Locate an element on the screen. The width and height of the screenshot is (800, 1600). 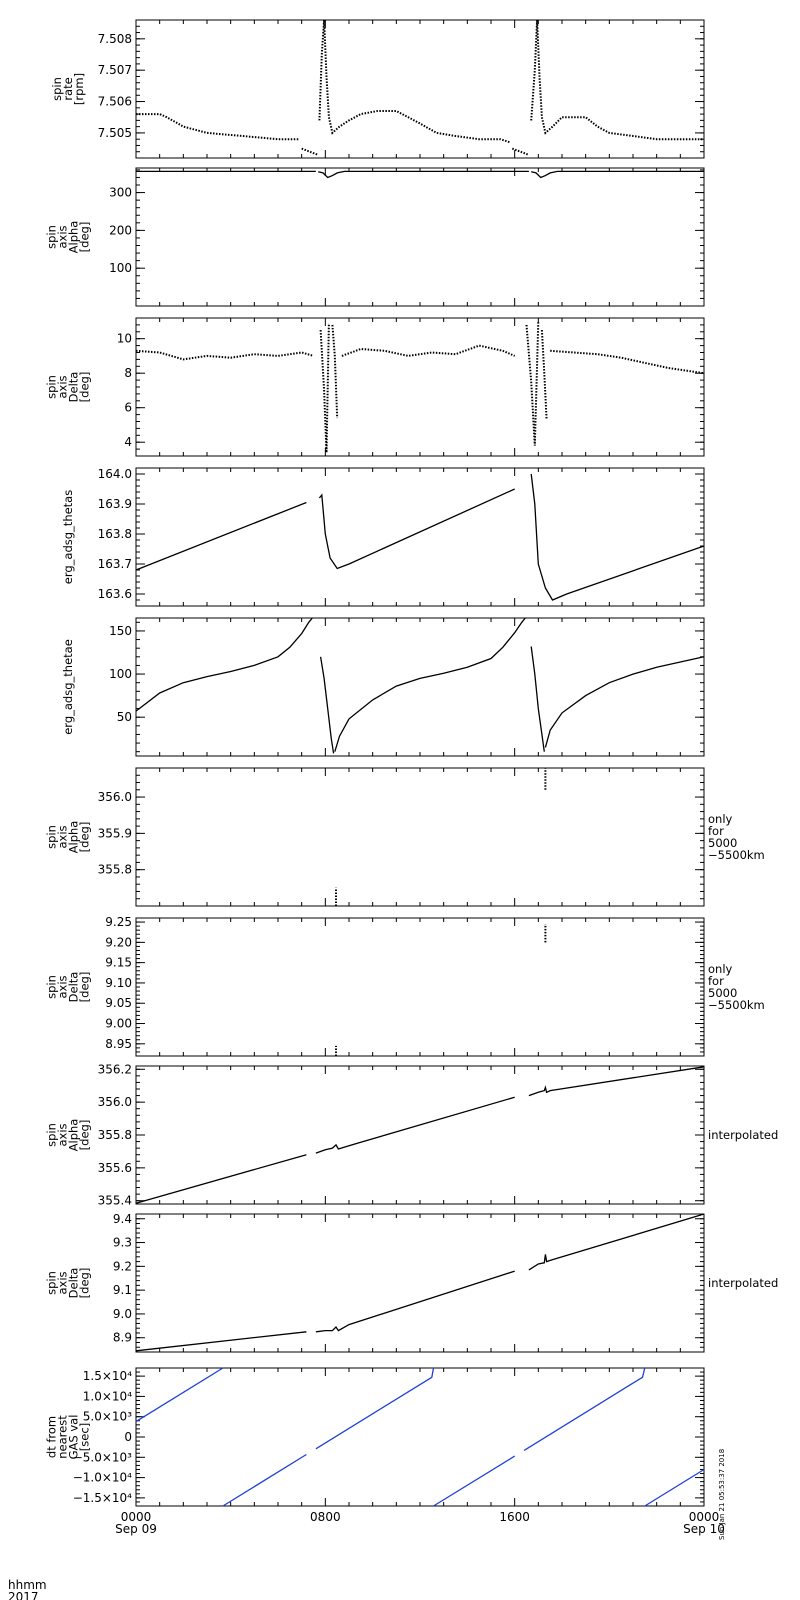
y-tick-label: −1.5×10⁴ is located at coordinates (102, 1498).